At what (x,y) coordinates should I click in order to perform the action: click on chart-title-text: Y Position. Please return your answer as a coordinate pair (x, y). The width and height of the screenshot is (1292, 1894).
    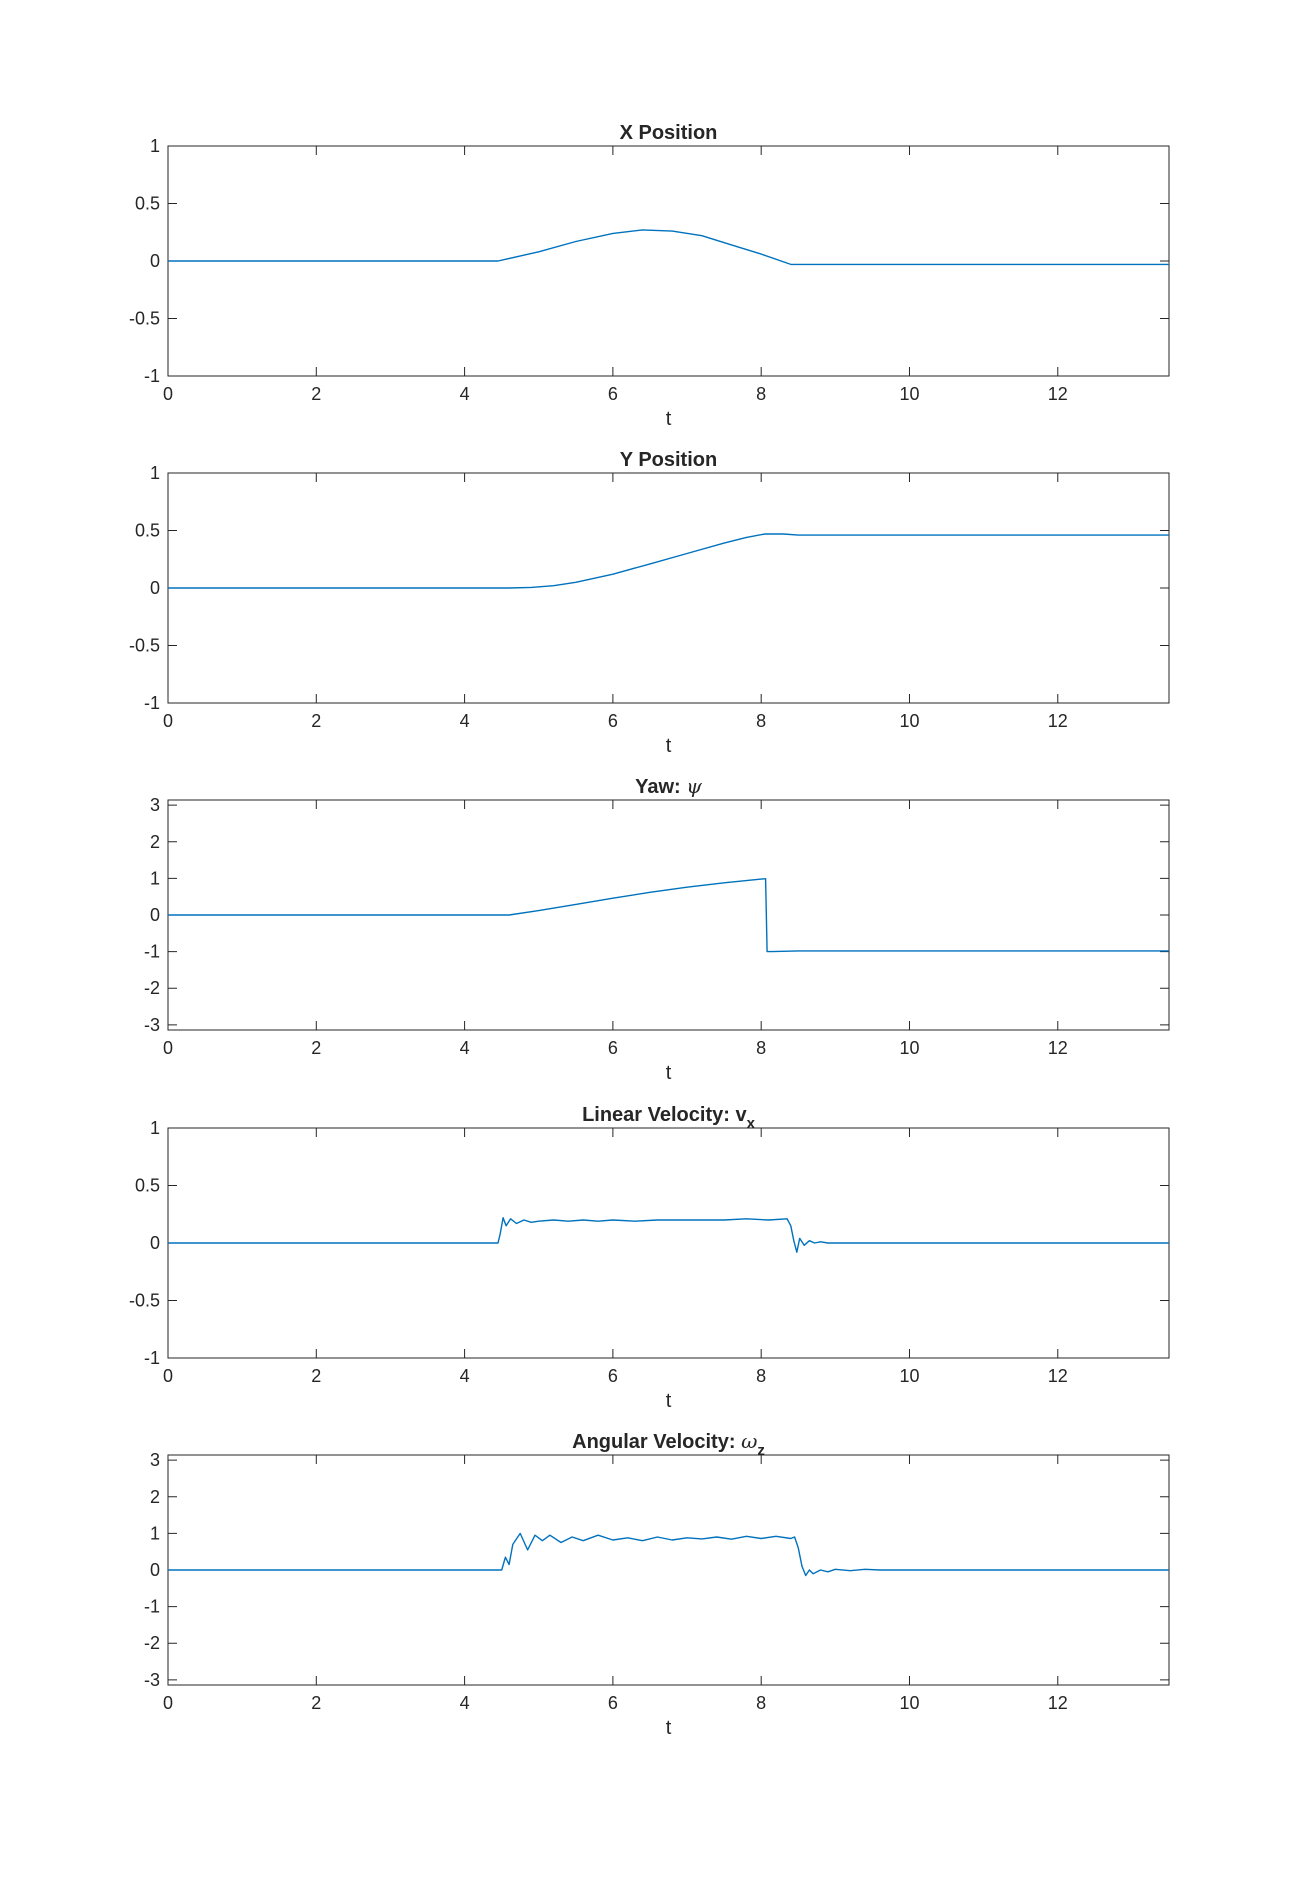
    Looking at the image, I should click on (668, 460).